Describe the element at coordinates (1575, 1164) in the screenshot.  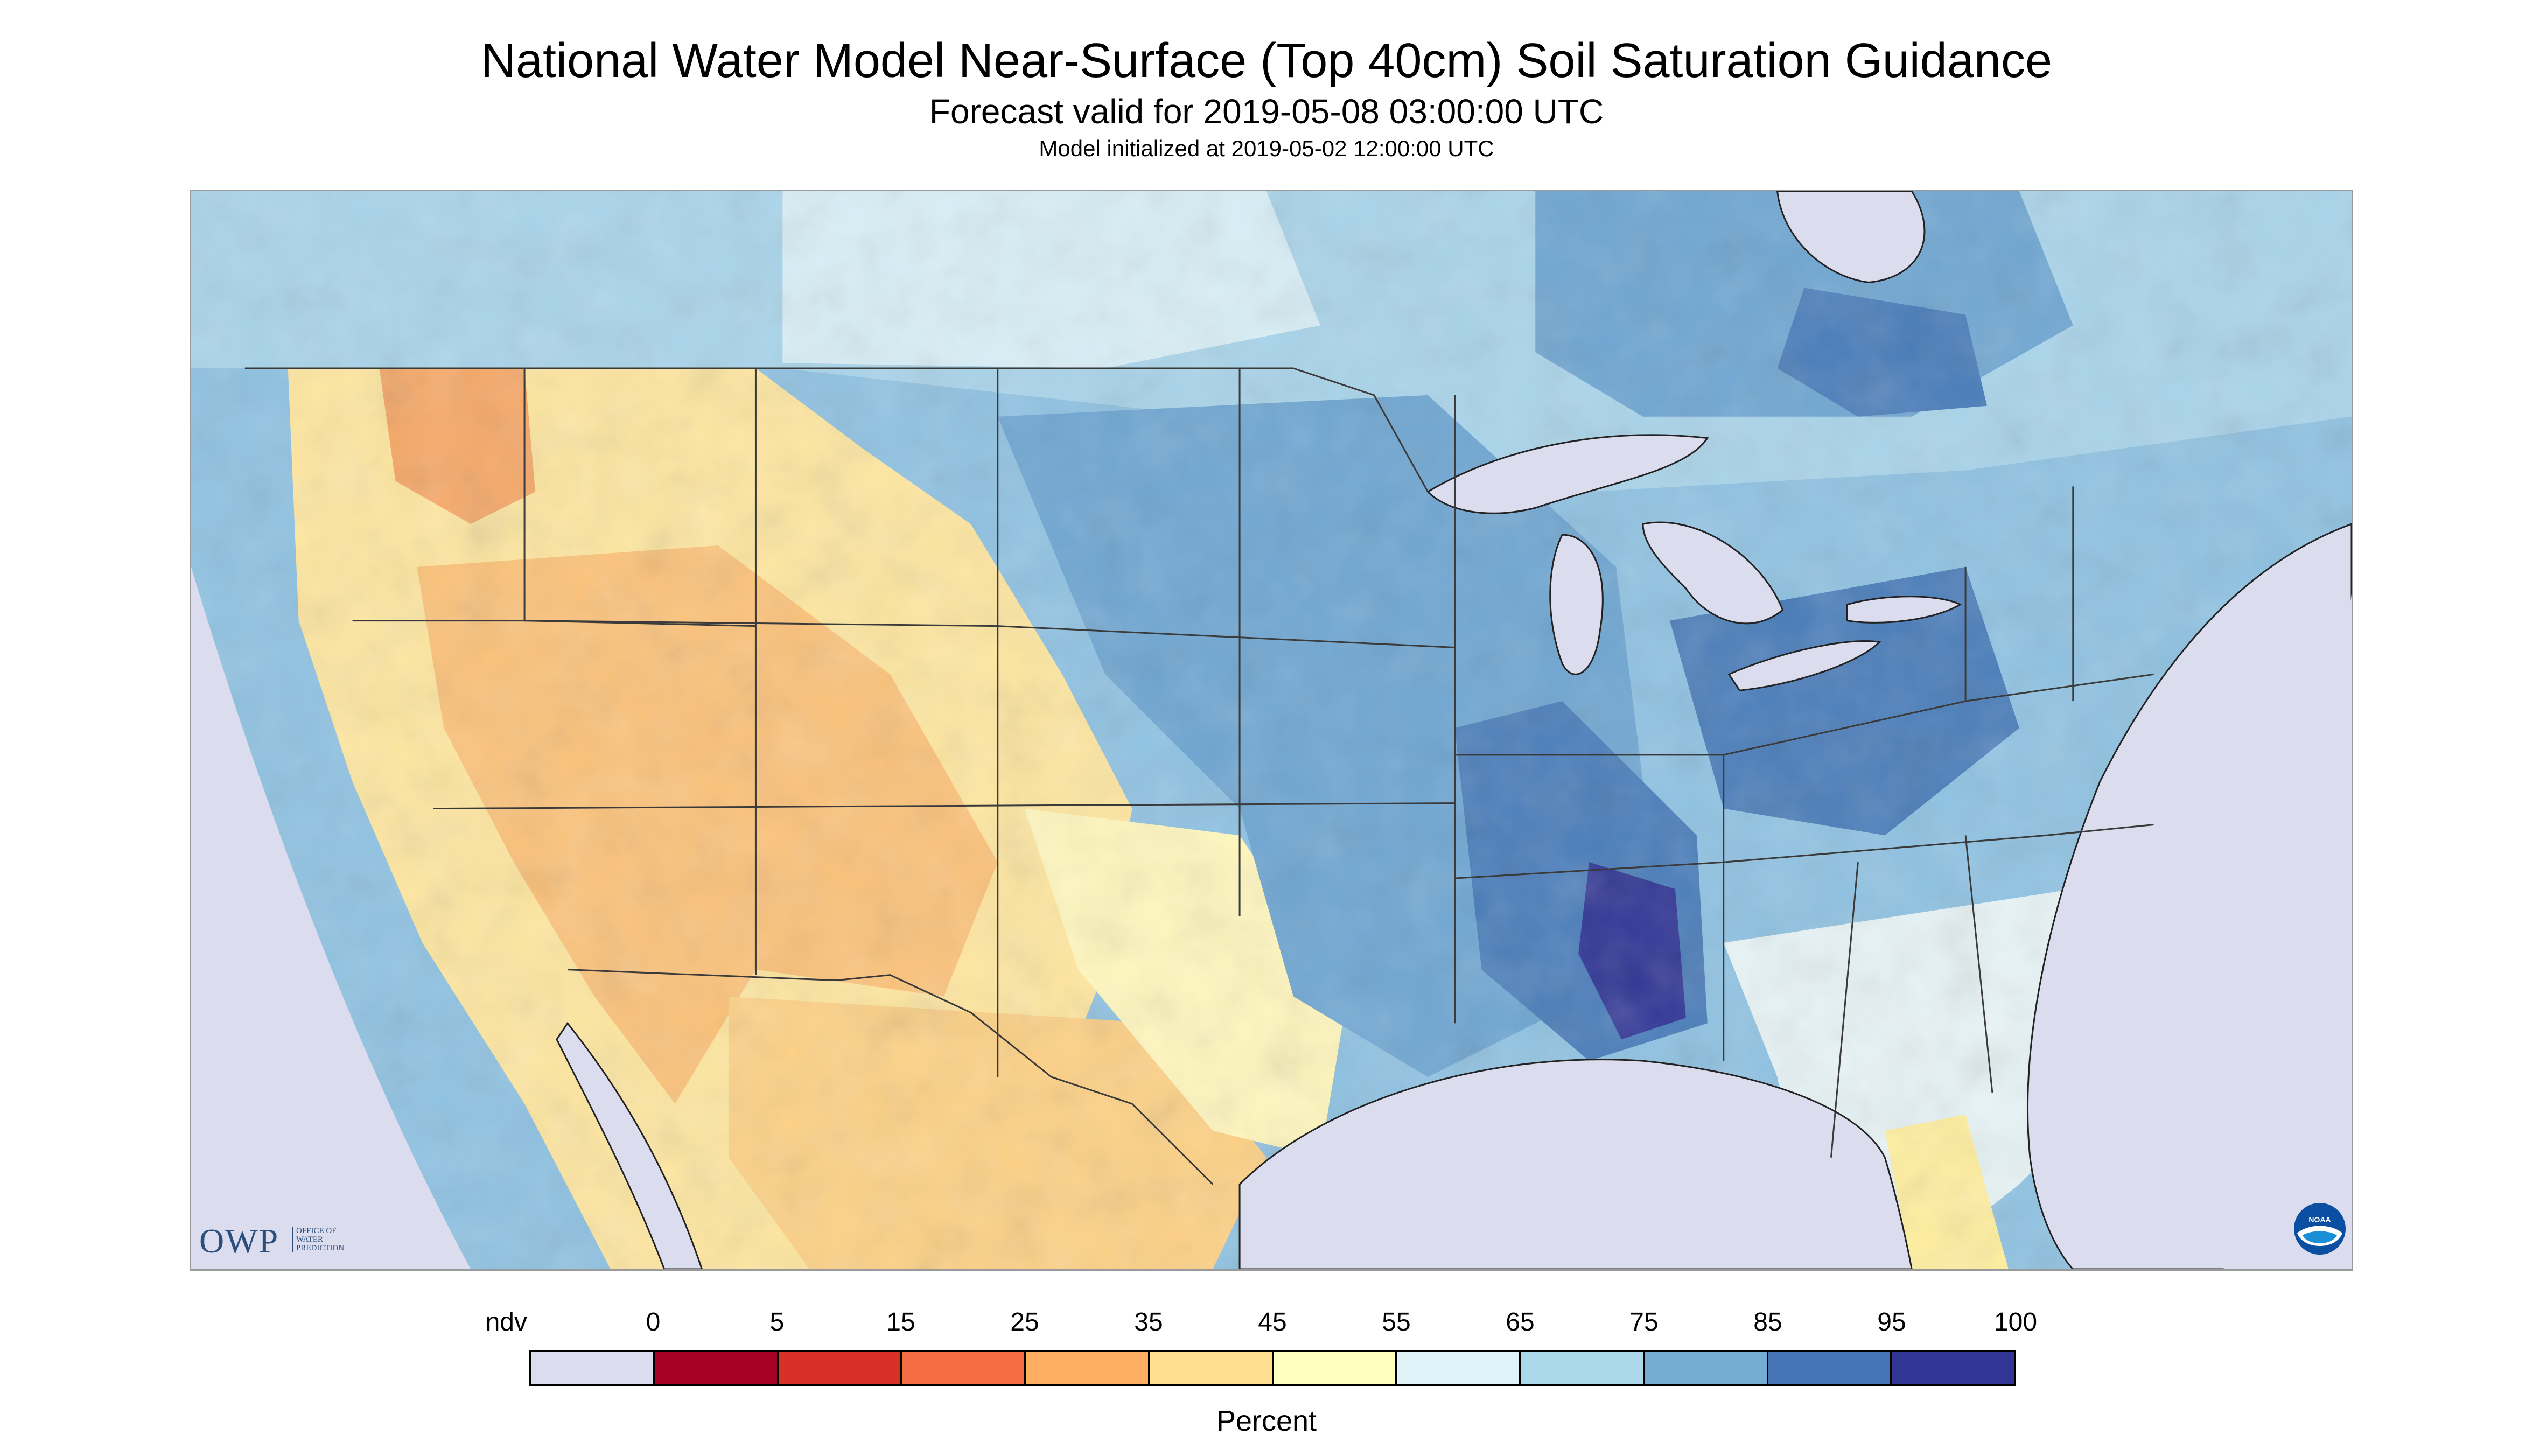
I see `gulf-of-mexico` at that location.